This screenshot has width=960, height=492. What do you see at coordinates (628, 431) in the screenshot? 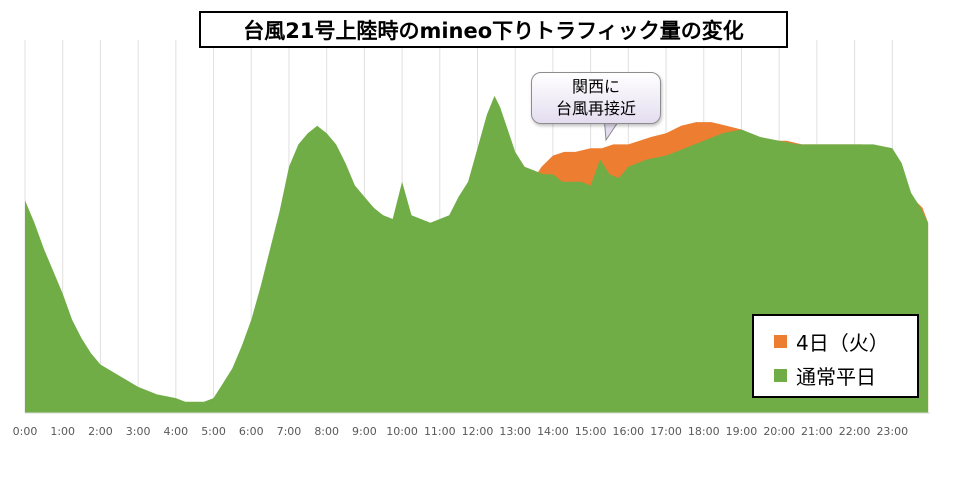
I see `x-tick-label: 16:00` at bounding box center [628, 431].